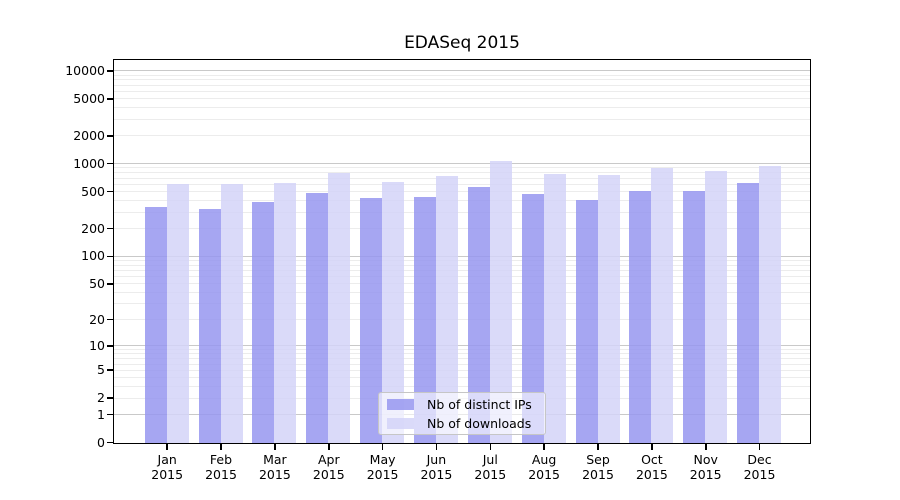 Image resolution: width=900 pixels, height=500 pixels. I want to click on legend-item-downloads: Nb of downloads, so click(462, 423).